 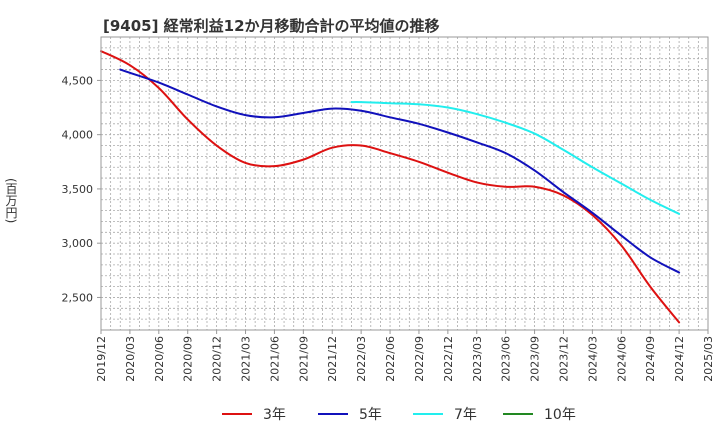 I want to click on x-tick-label: 2024/12, so click(x=679, y=359).